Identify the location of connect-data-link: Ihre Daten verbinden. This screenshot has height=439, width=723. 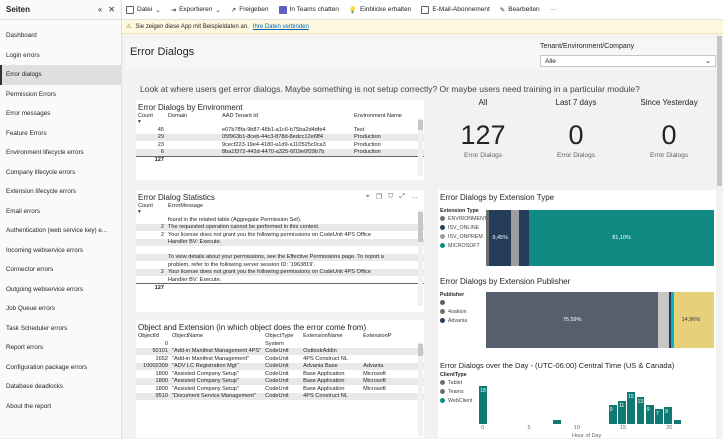
(280, 26).